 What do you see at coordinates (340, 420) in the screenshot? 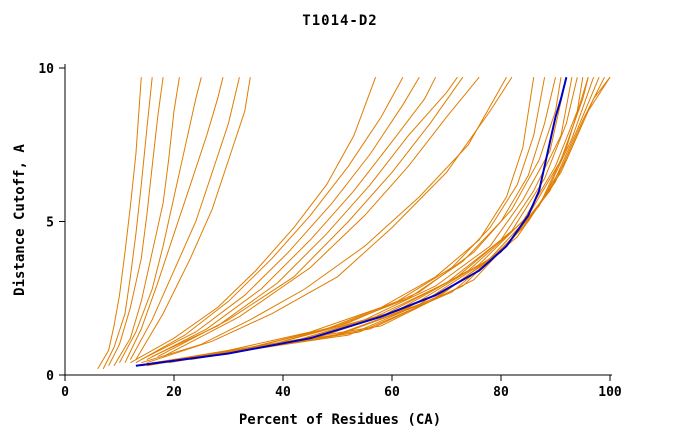
I see `x-axis-label: Percent of Residues (CA)` at bounding box center [340, 420].